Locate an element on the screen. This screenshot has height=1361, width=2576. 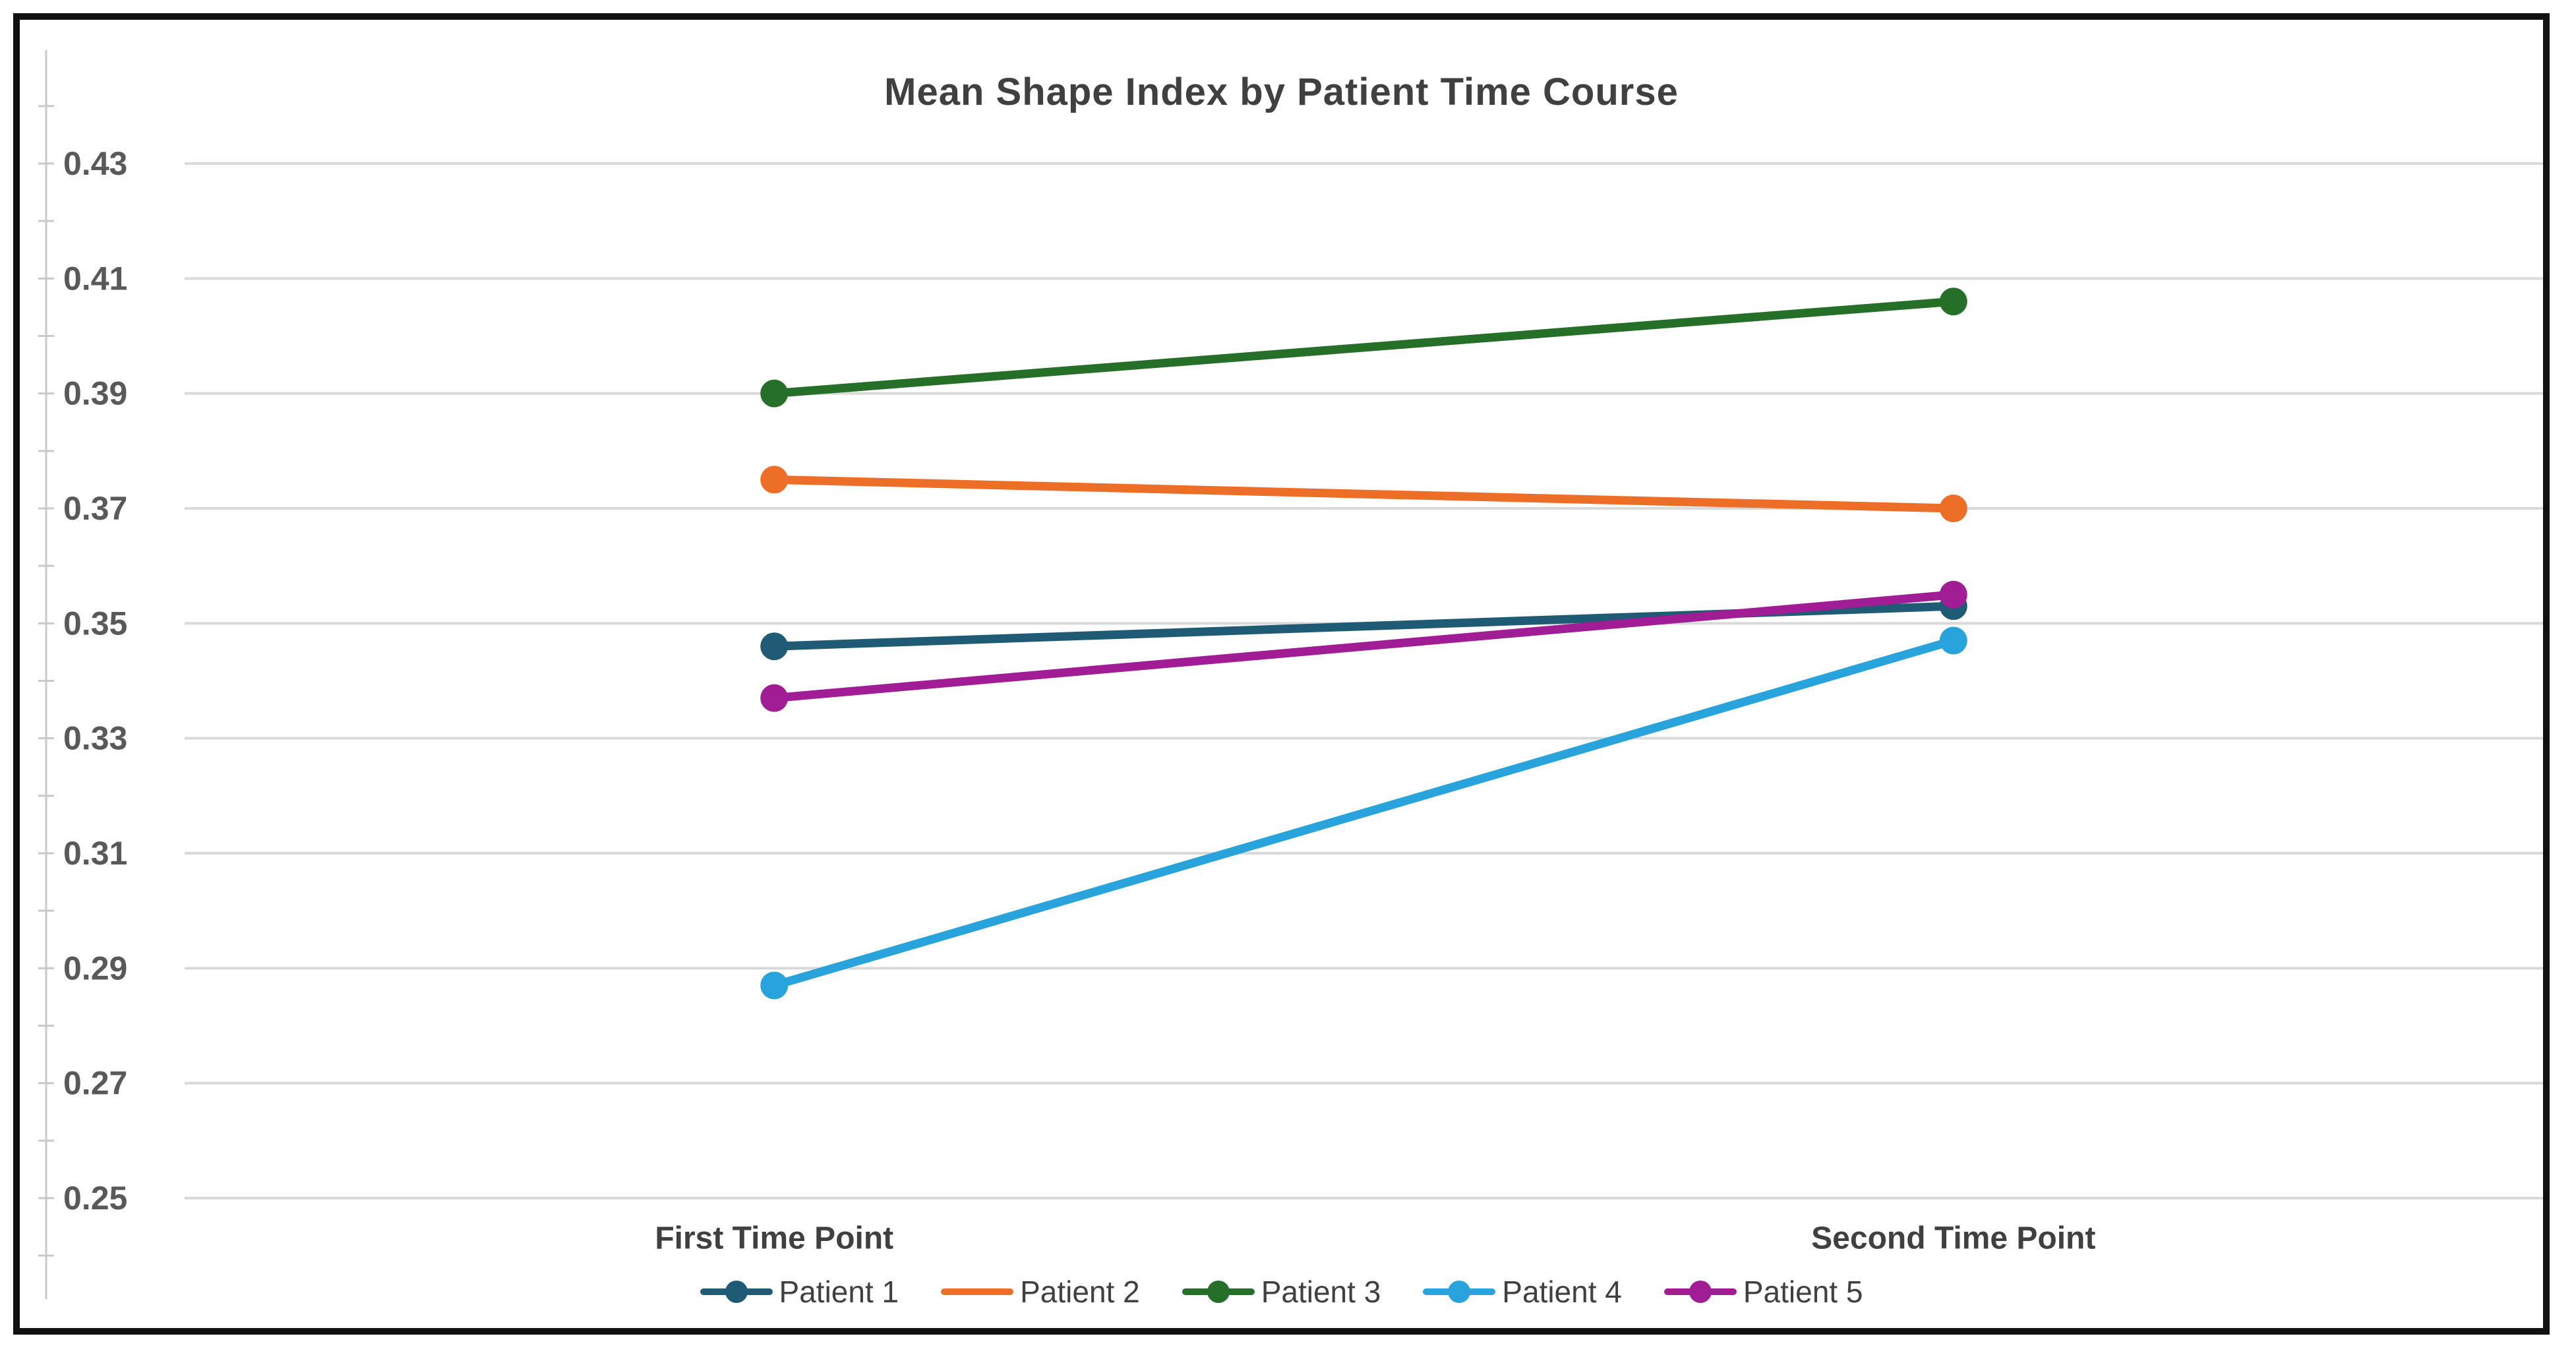
y-axis-tick-label: 0.43 is located at coordinates (95, 163).